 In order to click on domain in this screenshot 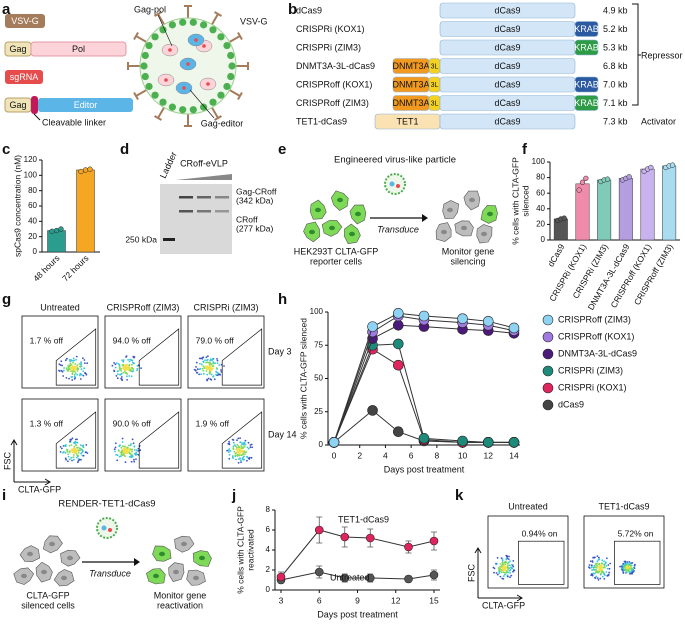, I will do `click(507, 121)`.